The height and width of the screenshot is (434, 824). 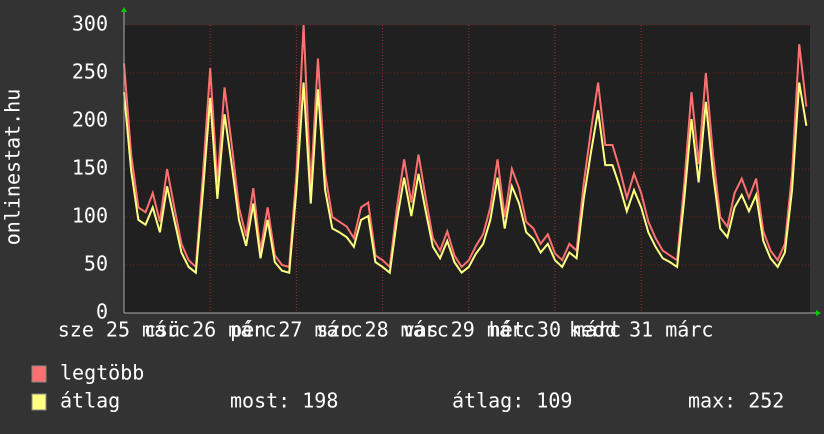 I want to click on x-tick-label: vas 29 márc, so click(x=469, y=330).